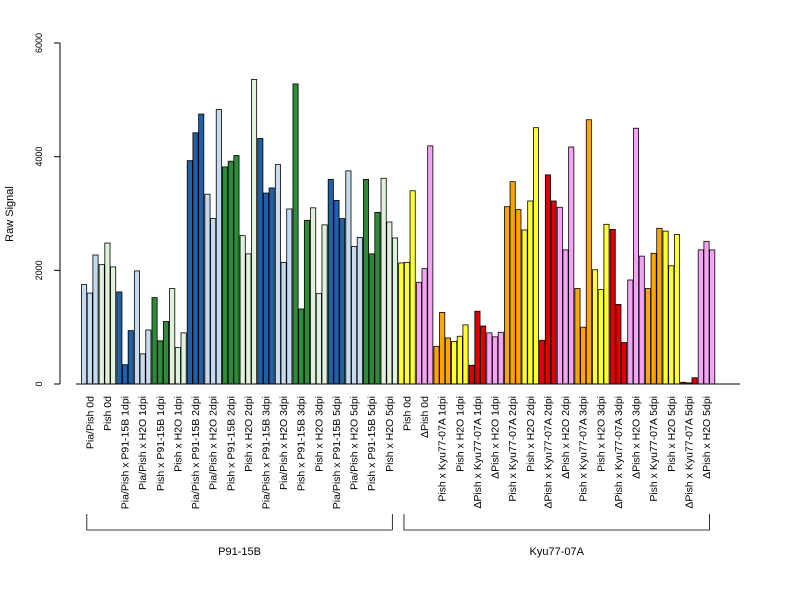 This screenshot has height=600, width=800. Describe the element at coordinates (654, 449) in the screenshot. I see `x-tick-label: Pish x Kyu77-07A 5dpi` at that location.